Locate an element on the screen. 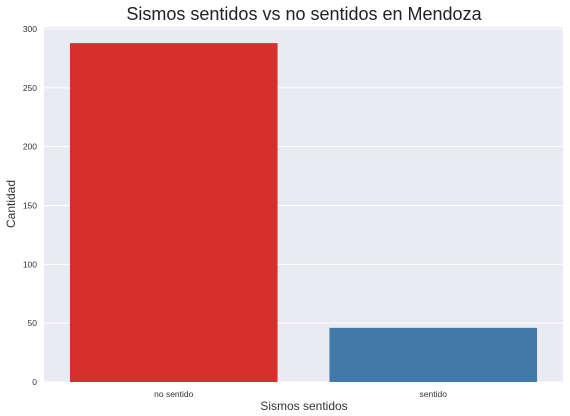 This screenshot has width=570, height=416. y-tick-label: 150 is located at coordinates (30, 206).